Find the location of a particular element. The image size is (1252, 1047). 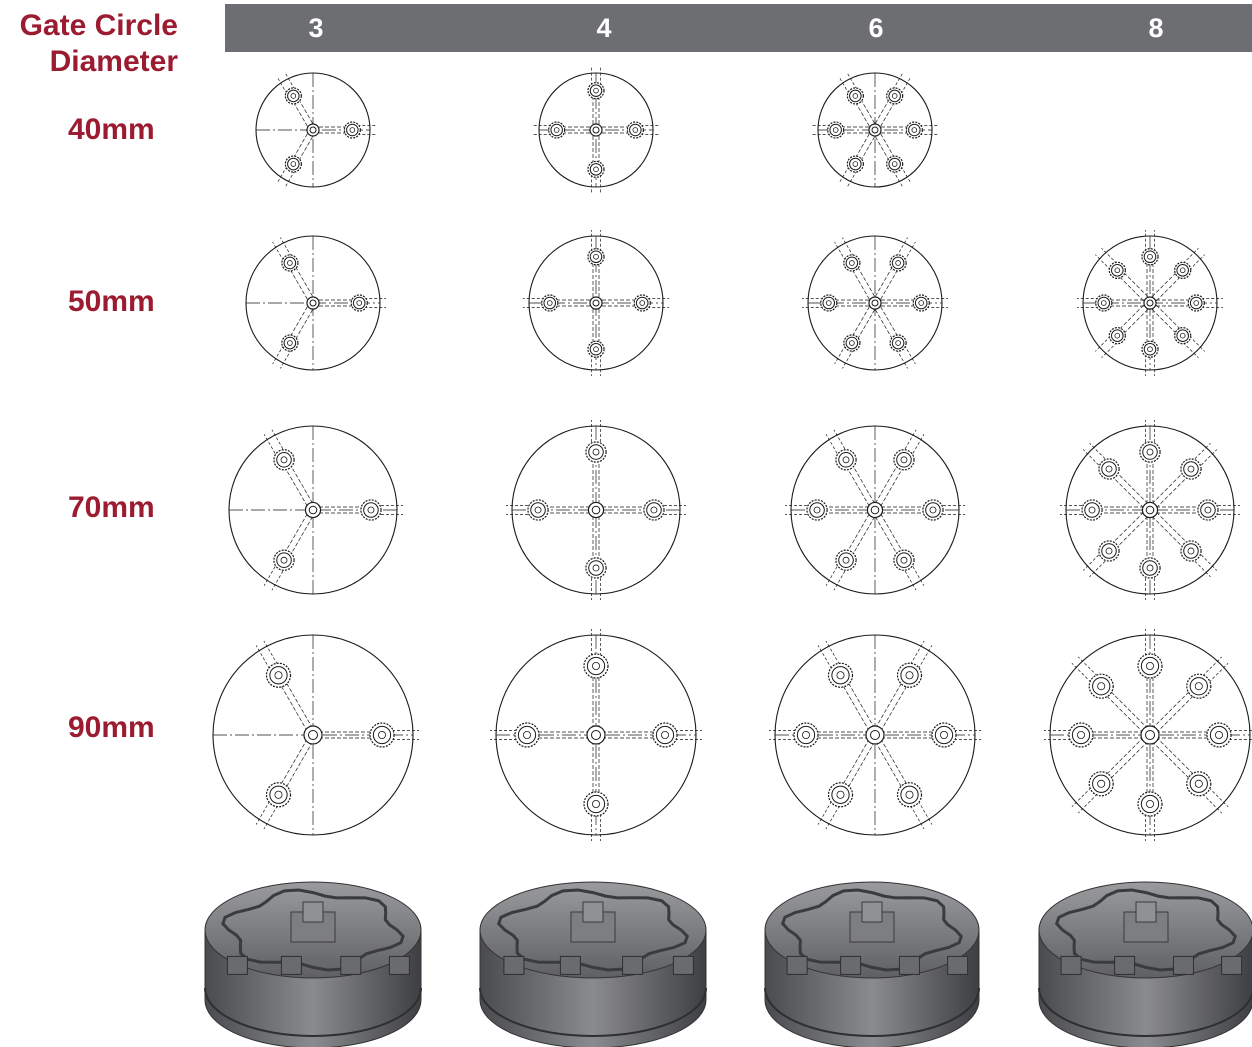

gate-layout-50mm-6-drops is located at coordinates (875, 303).